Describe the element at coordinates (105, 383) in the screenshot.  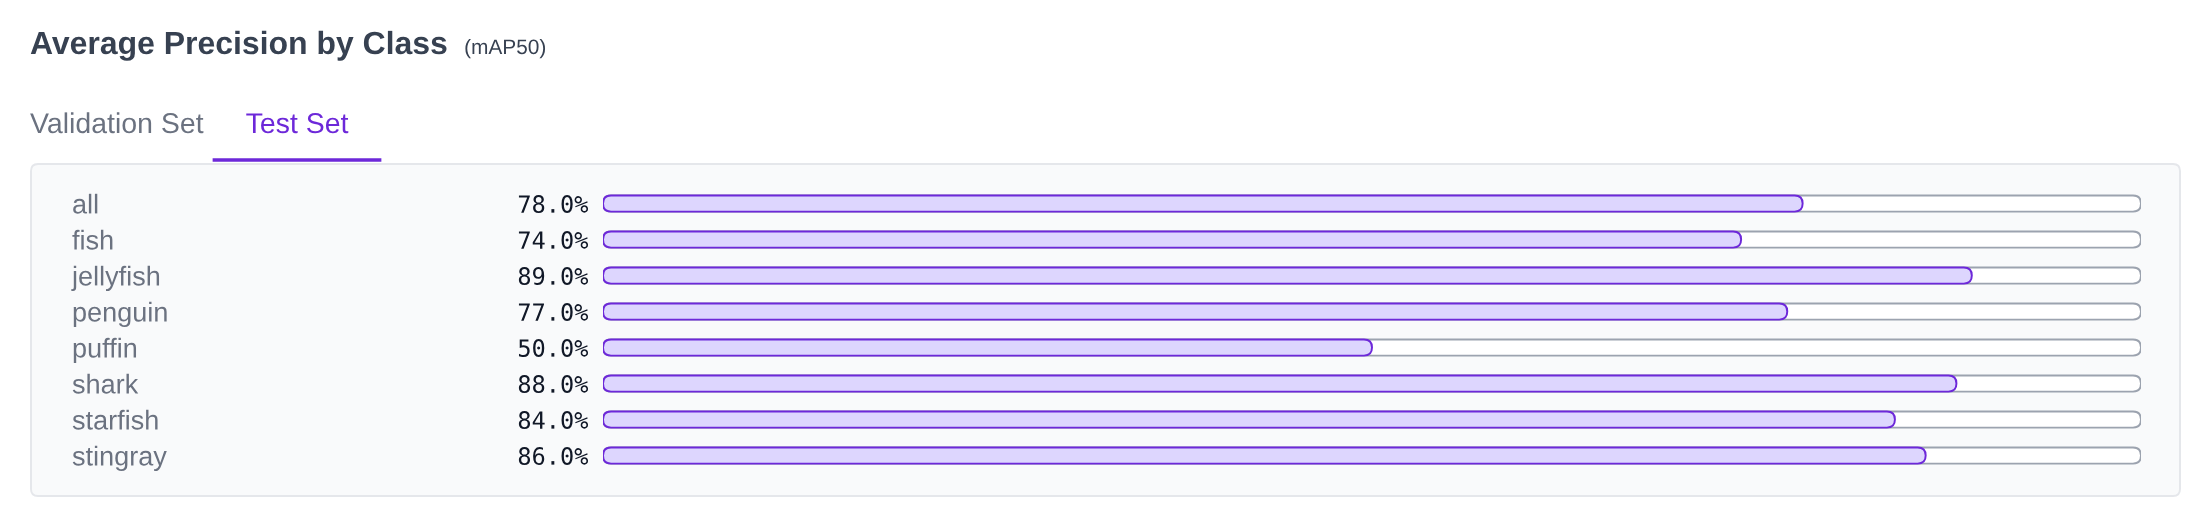
I see `y-tick-label: shark` at that location.